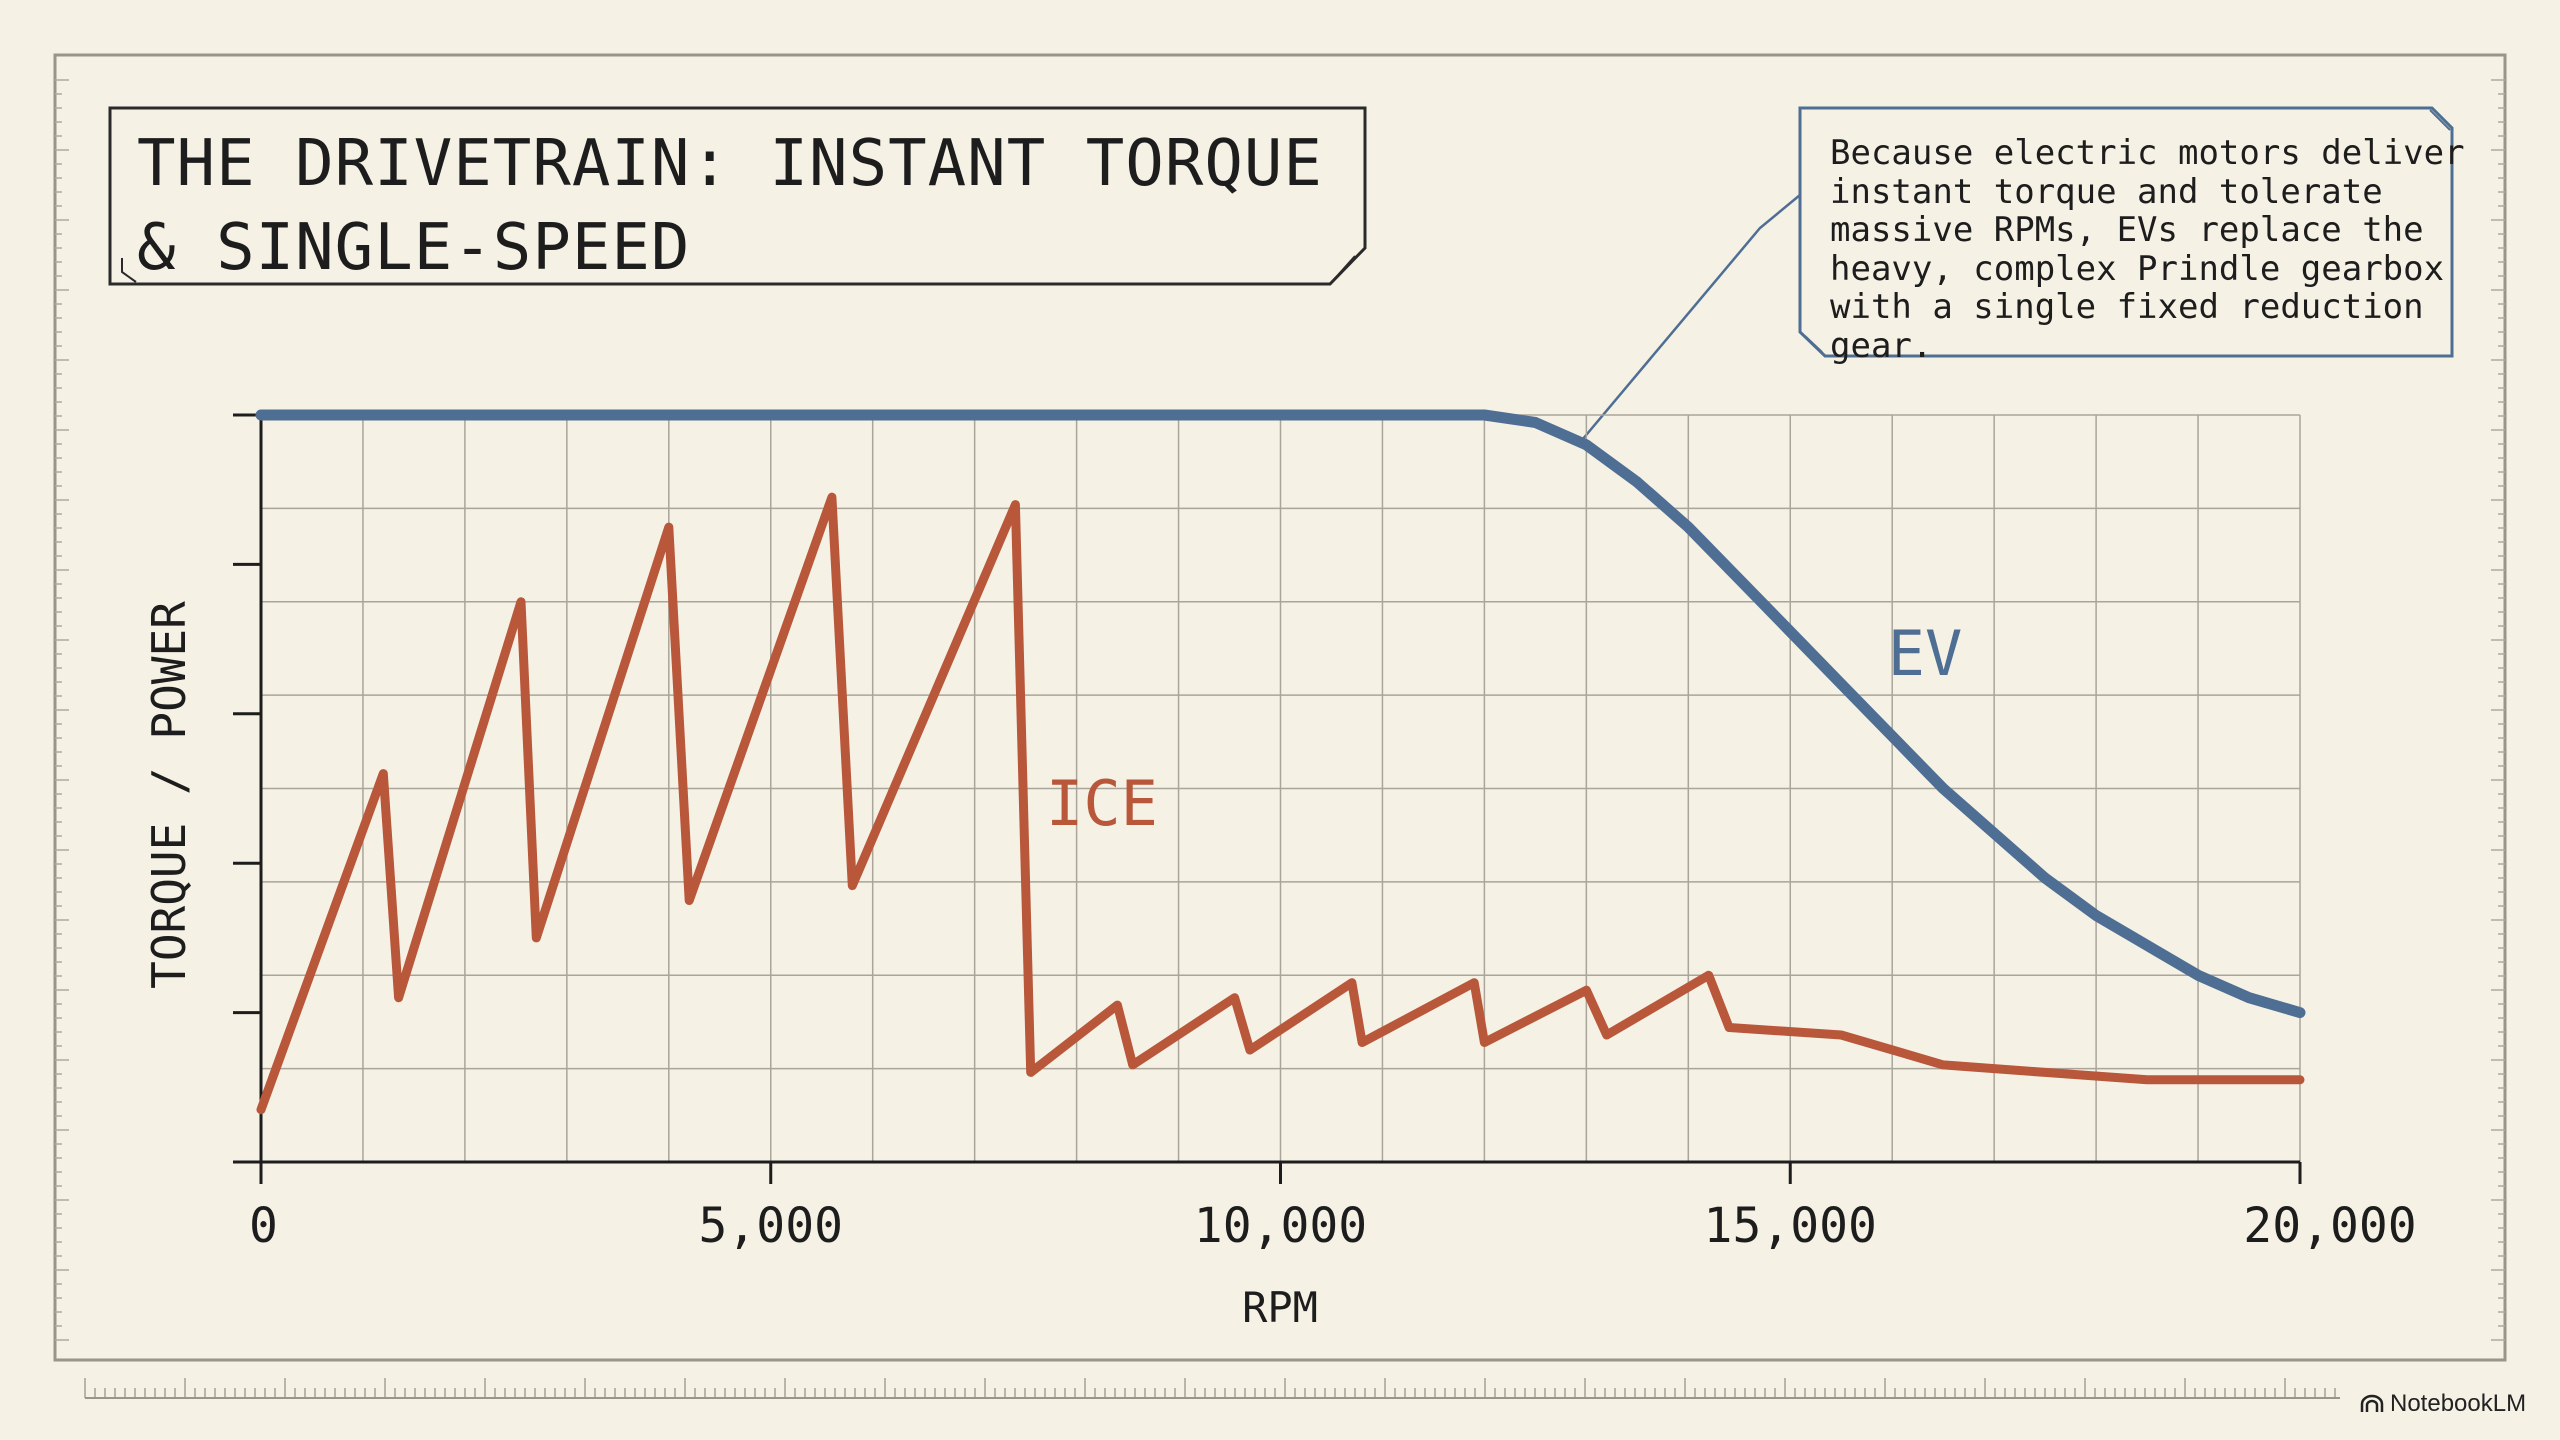 This screenshot has width=2560, height=1440. What do you see at coordinates (2372, 1403) in the screenshot?
I see `notebooklm-logo-icon` at bounding box center [2372, 1403].